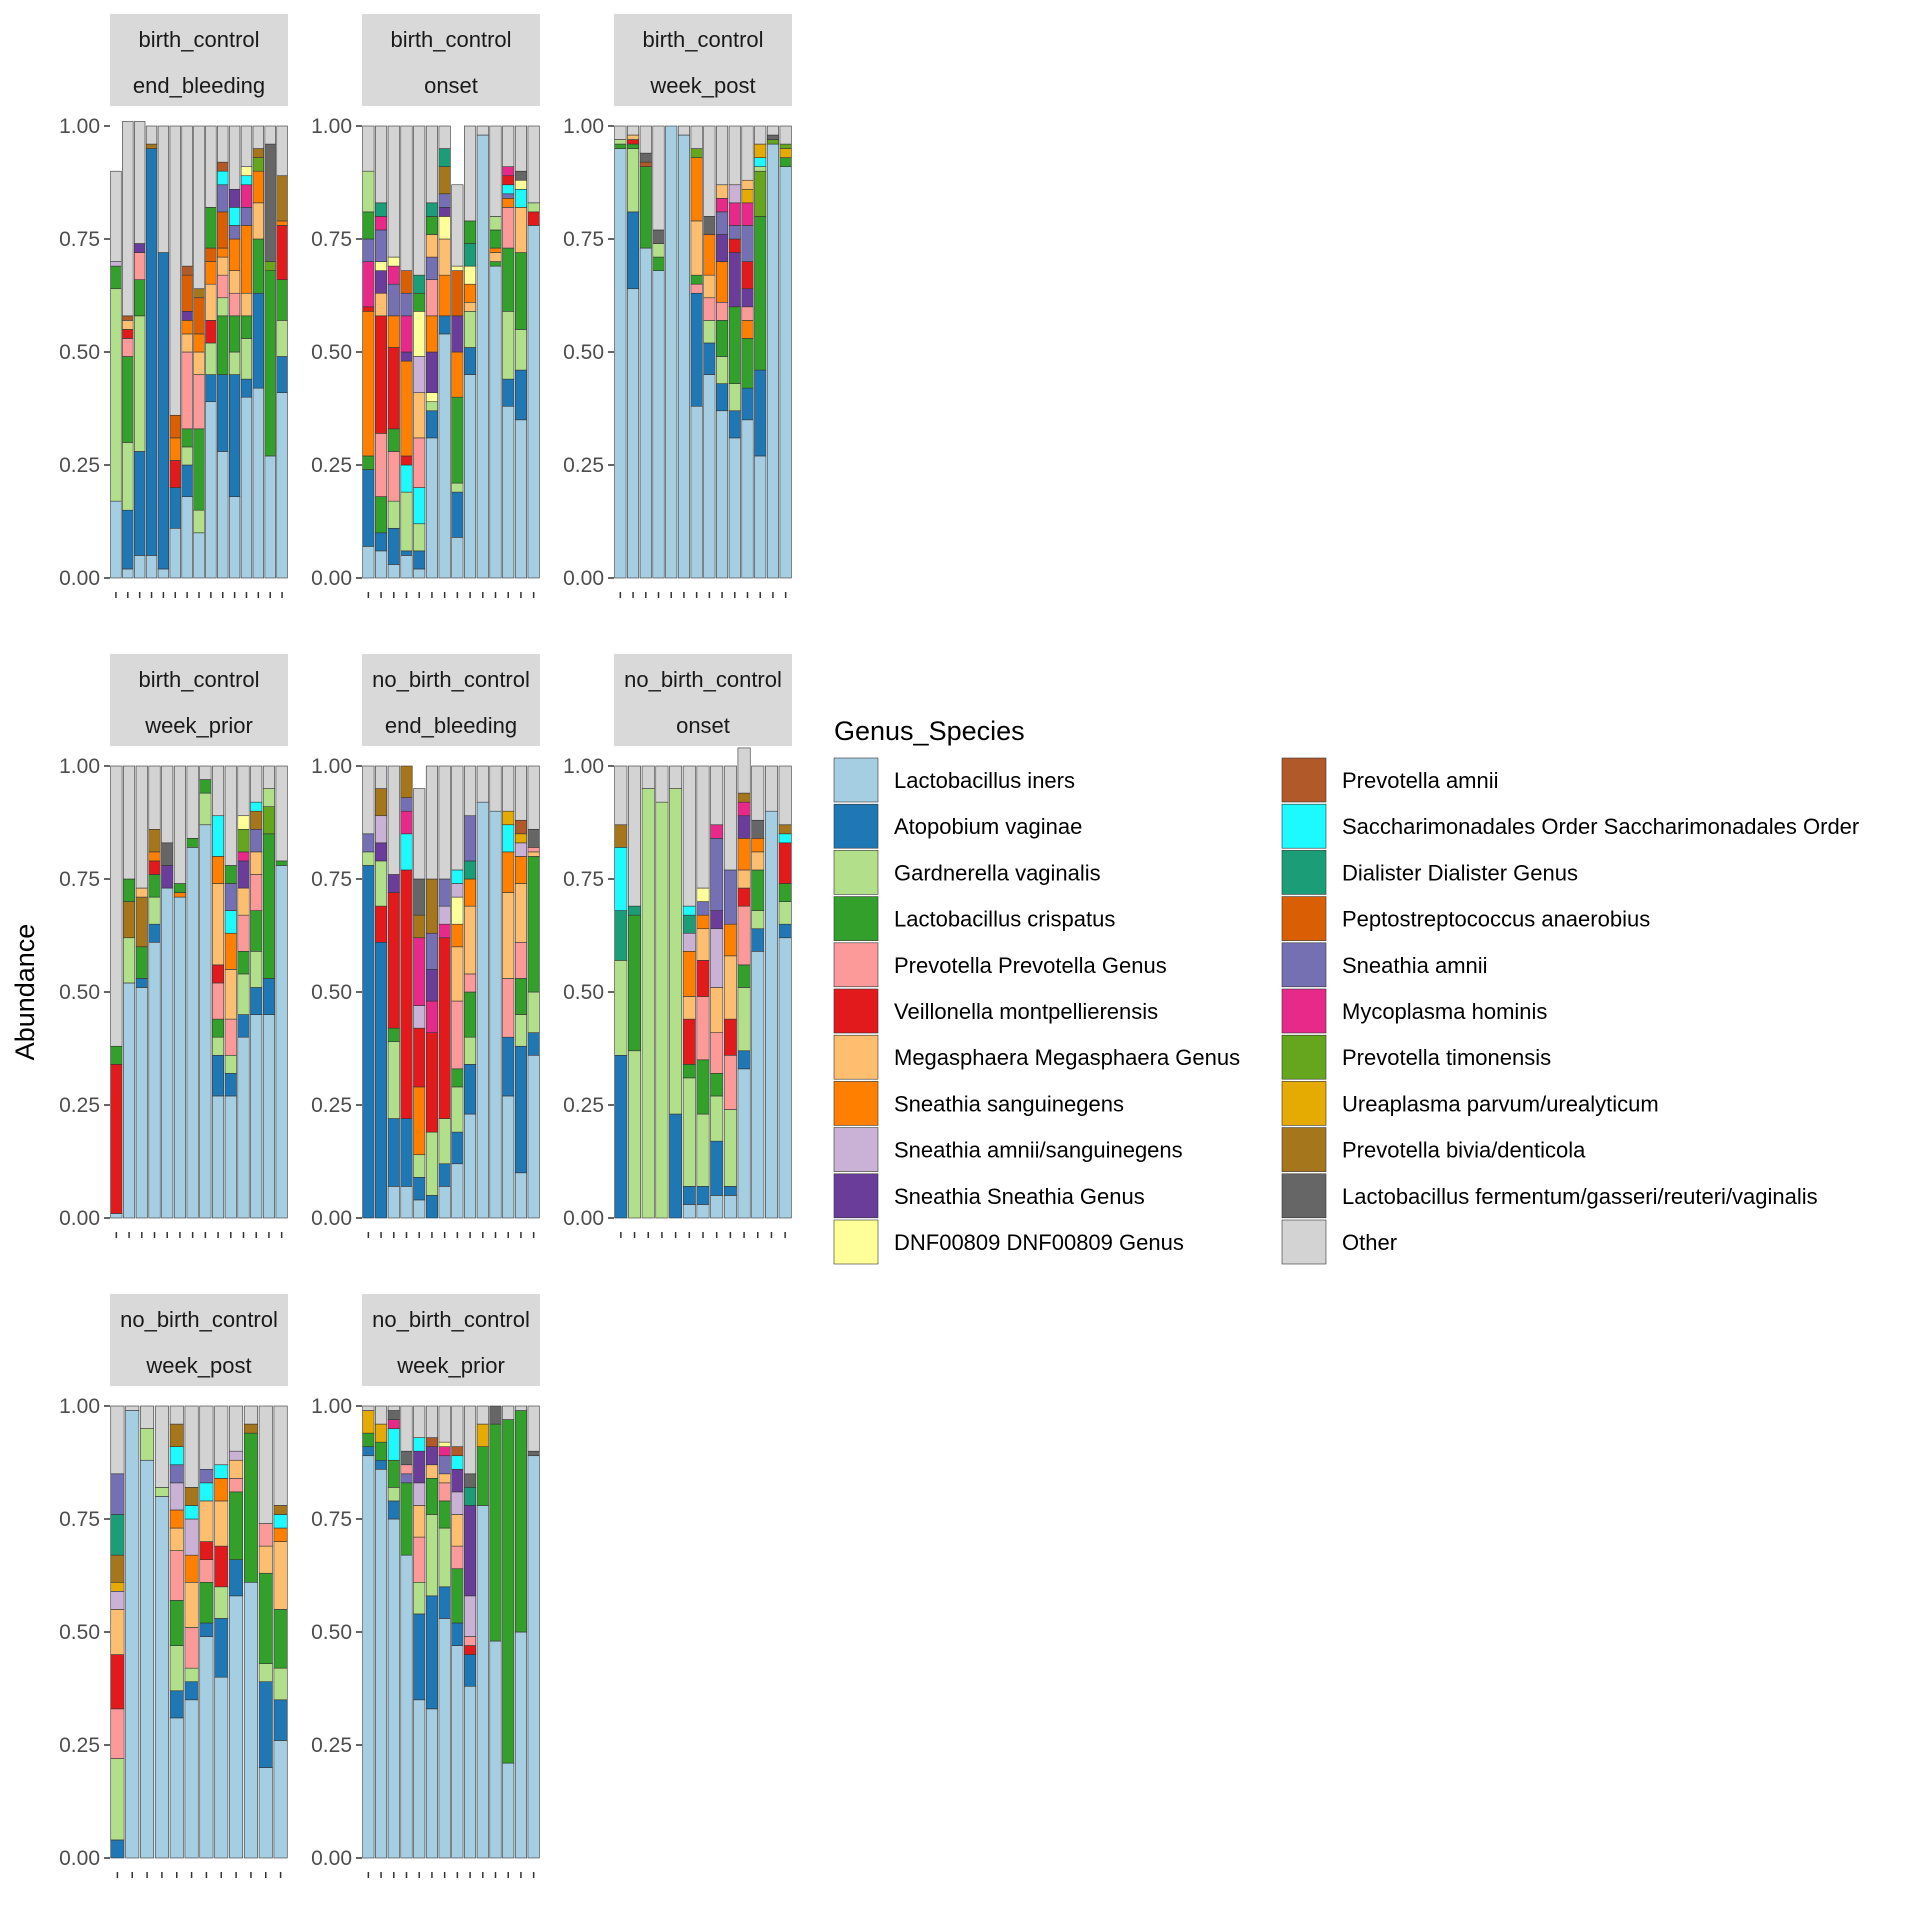 This screenshot has height=1920, width=1920. What do you see at coordinates (1067, 1057) in the screenshot?
I see `legend-label: Megasphaera Megasphaera Genus` at bounding box center [1067, 1057].